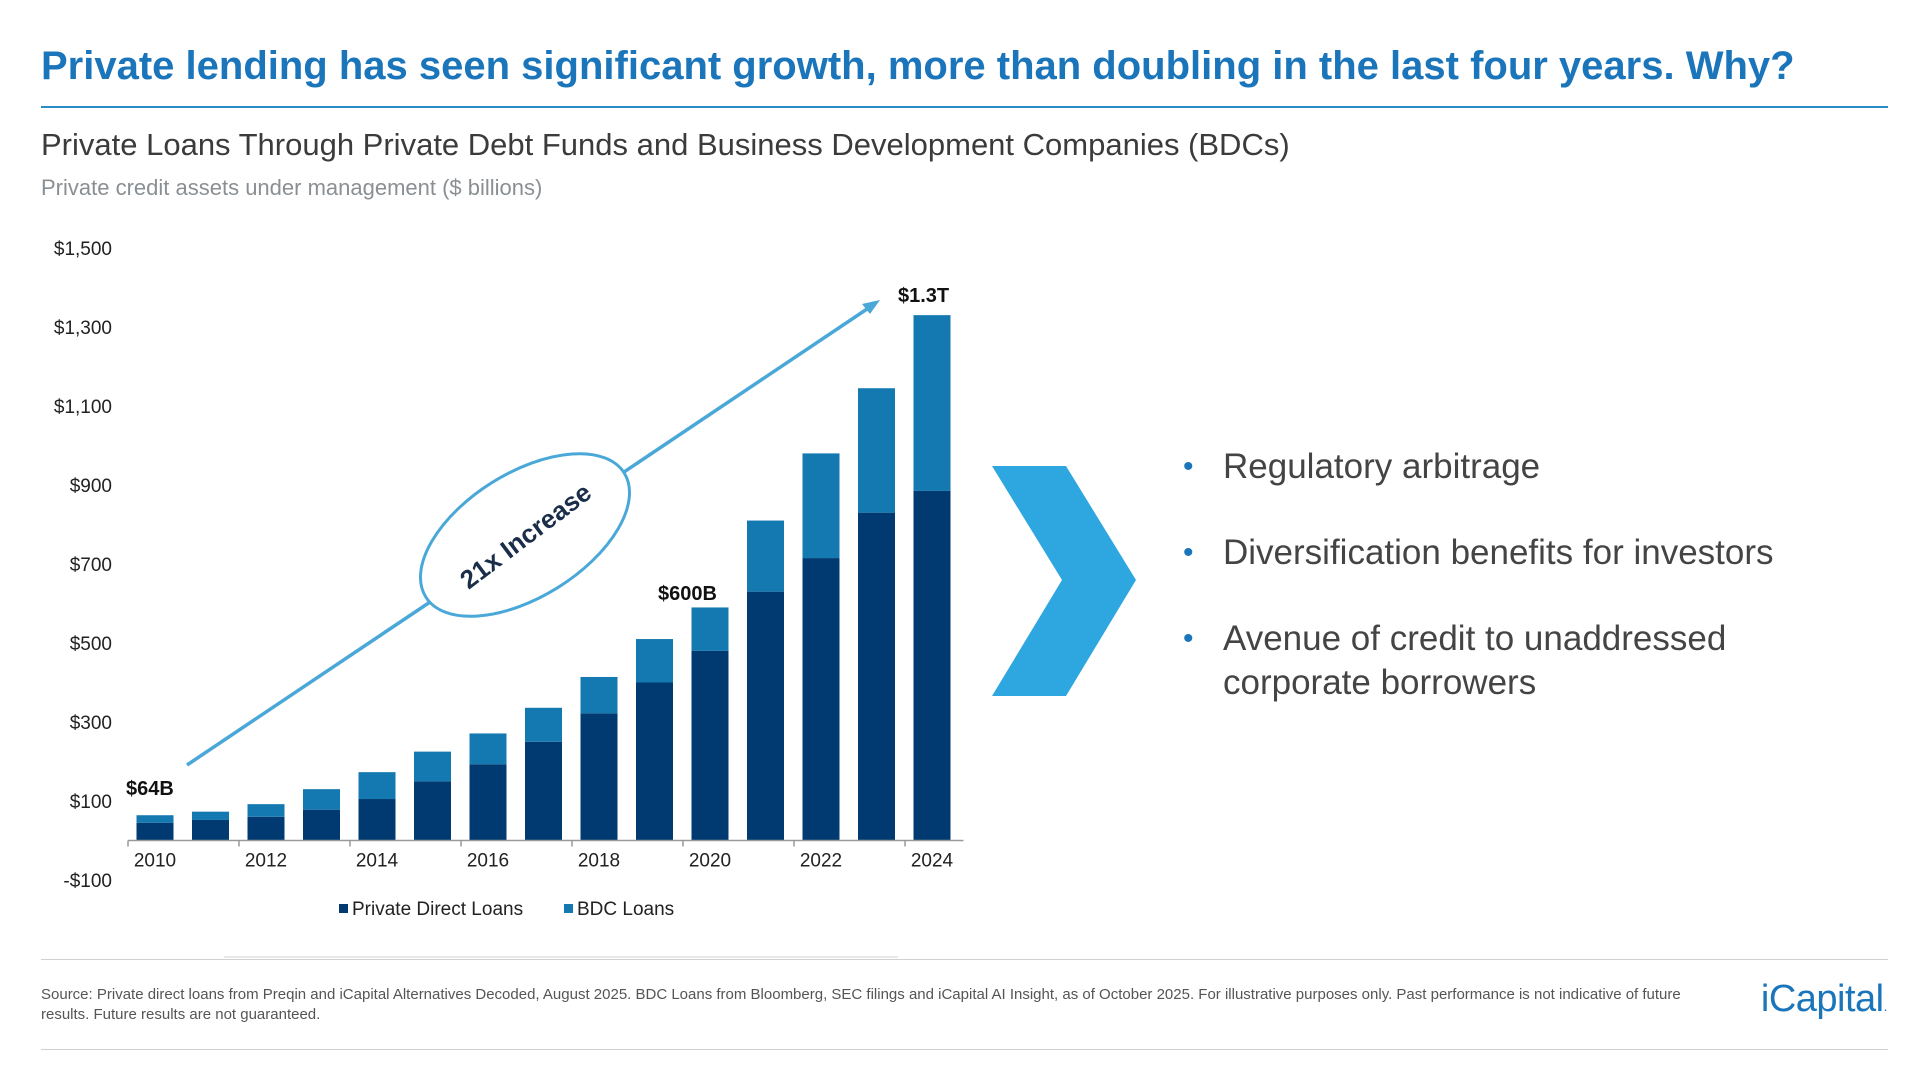  What do you see at coordinates (525, 535) in the screenshot?
I see `growth-ellipse` at bounding box center [525, 535].